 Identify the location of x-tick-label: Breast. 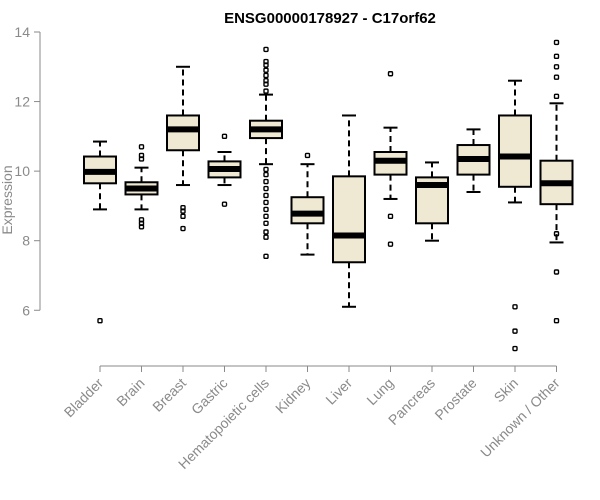
(169, 395).